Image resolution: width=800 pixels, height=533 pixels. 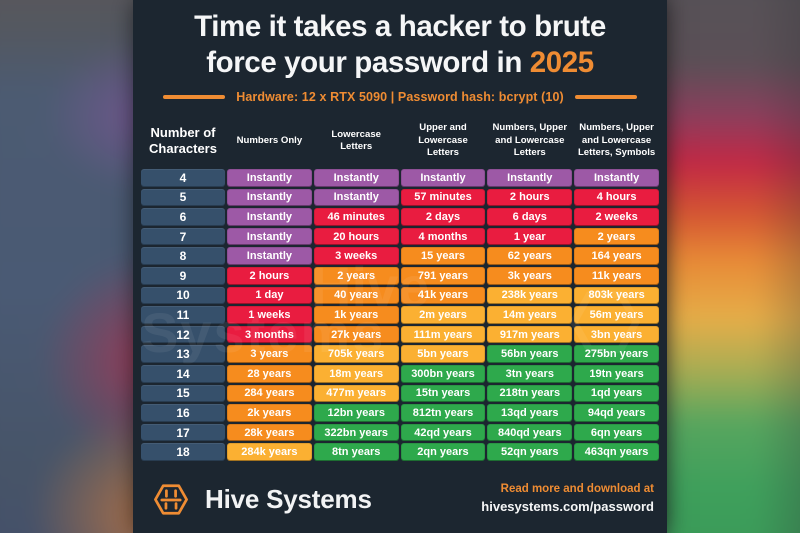 I want to click on row-characters: 10, so click(x=183, y=295).